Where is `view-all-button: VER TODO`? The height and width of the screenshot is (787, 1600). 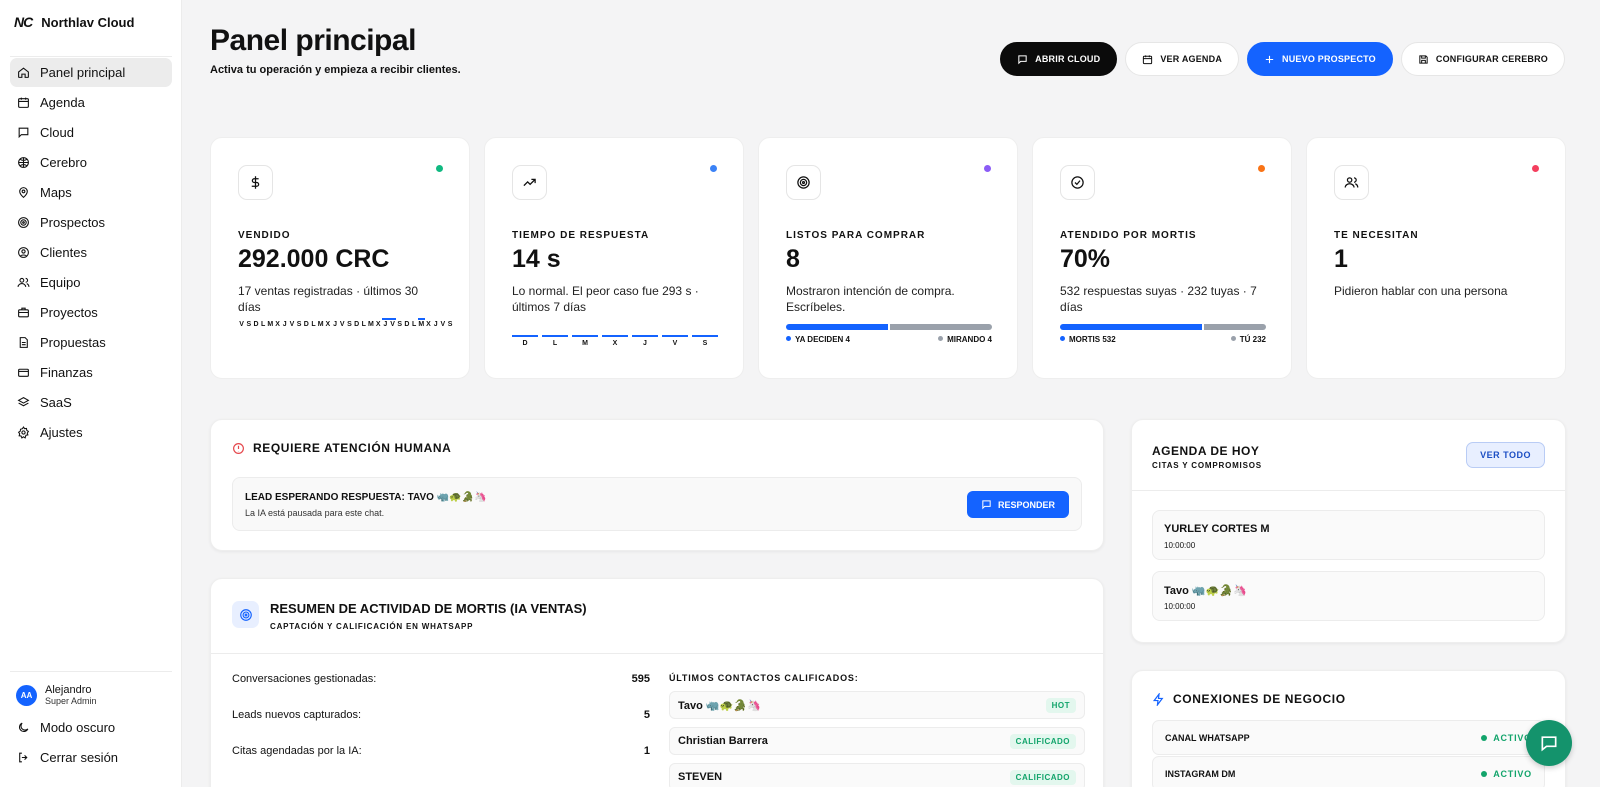 view-all-button: VER TODO is located at coordinates (1505, 455).